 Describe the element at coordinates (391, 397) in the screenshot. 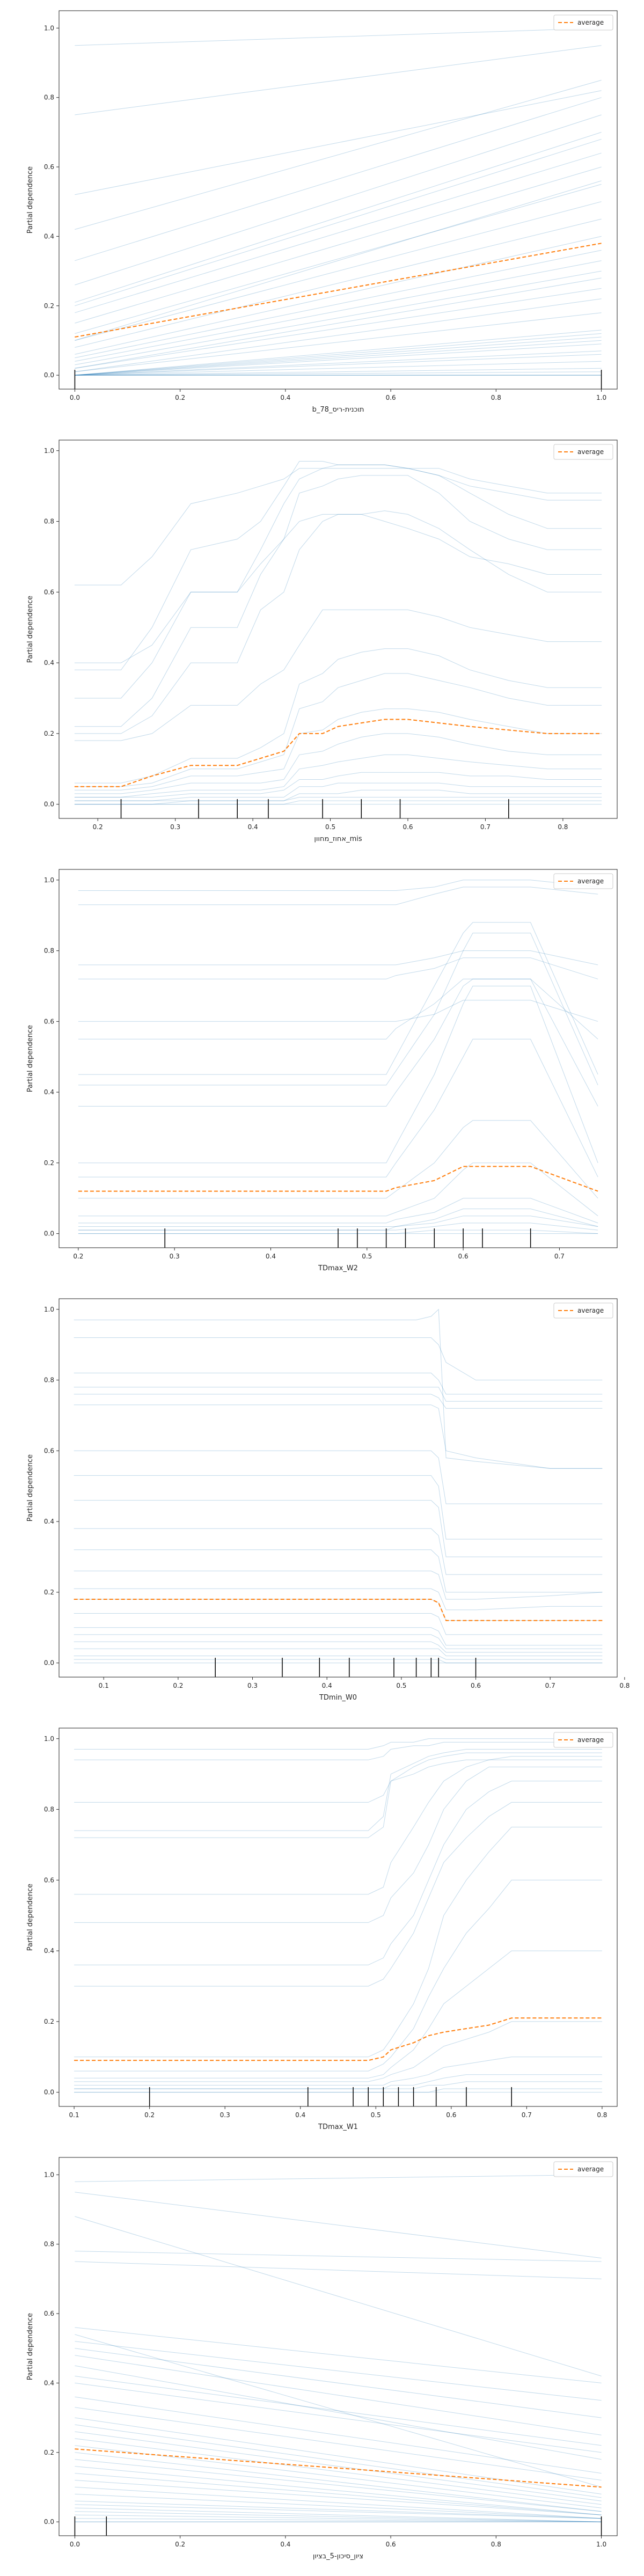

I see `x-tick-label: 0.6` at that location.